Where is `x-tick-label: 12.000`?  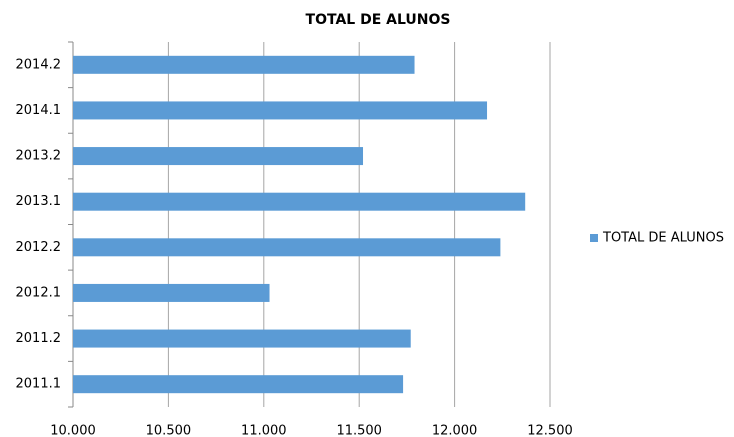 x-tick-label: 12.000 is located at coordinates (455, 430).